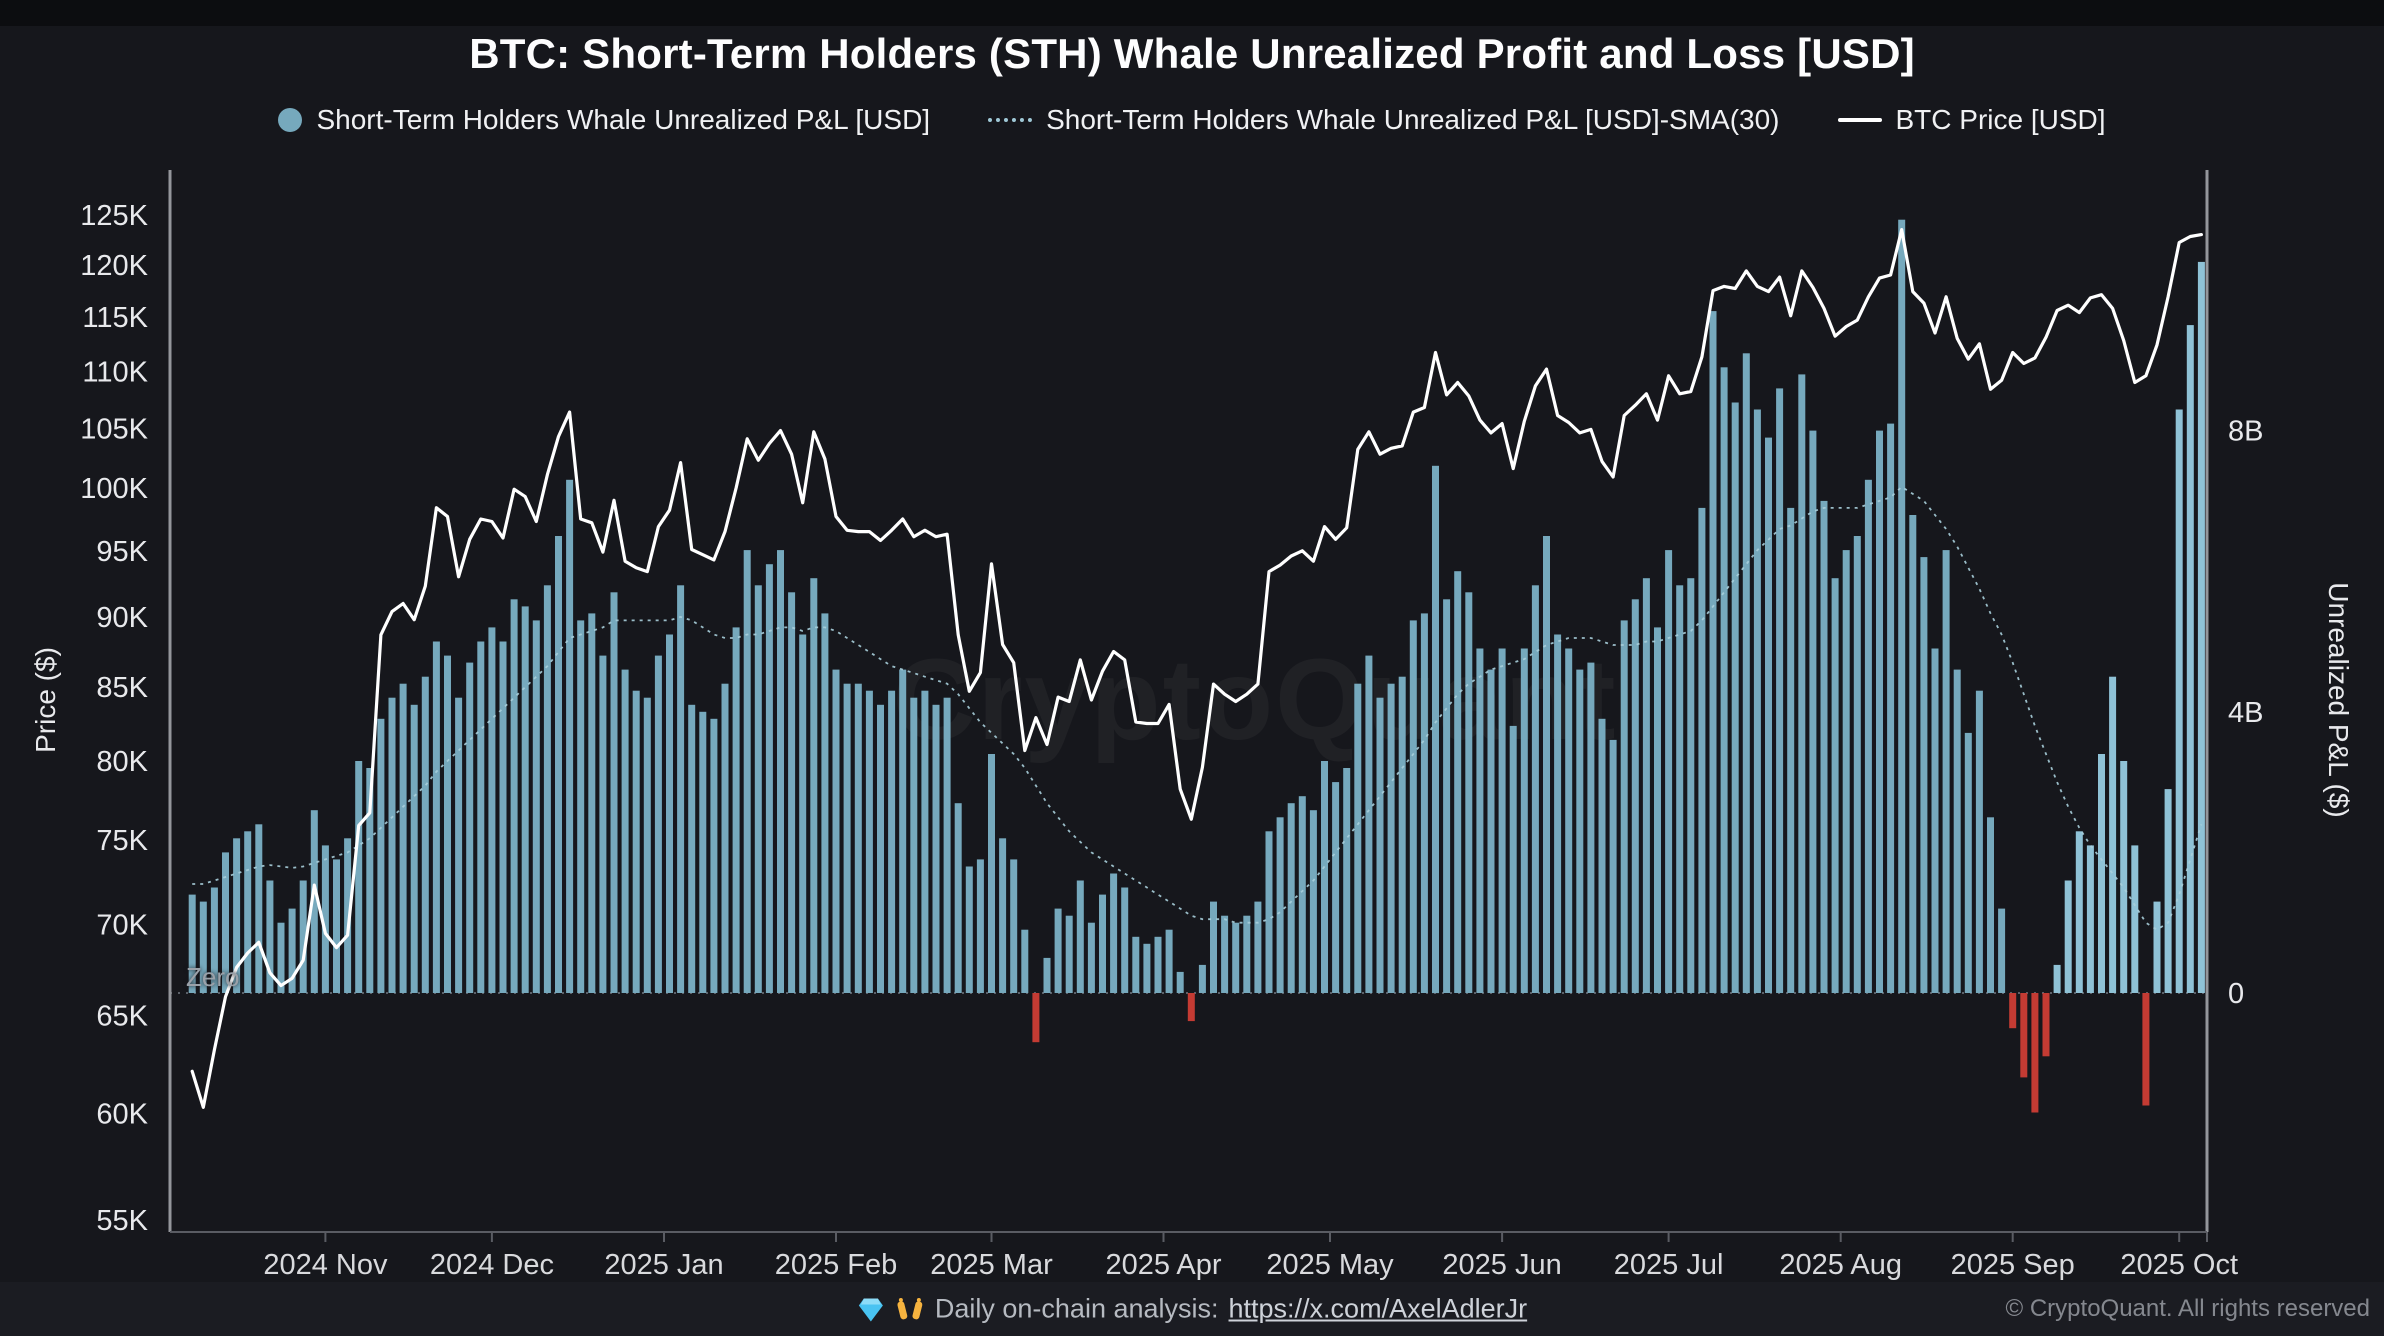 The height and width of the screenshot is (1336, 2384). What do you see at coordinates (2179, 1265) in the screenshot?
I see `x-axis-label: 2025 Oct` at bounding box center [2179, 1265].